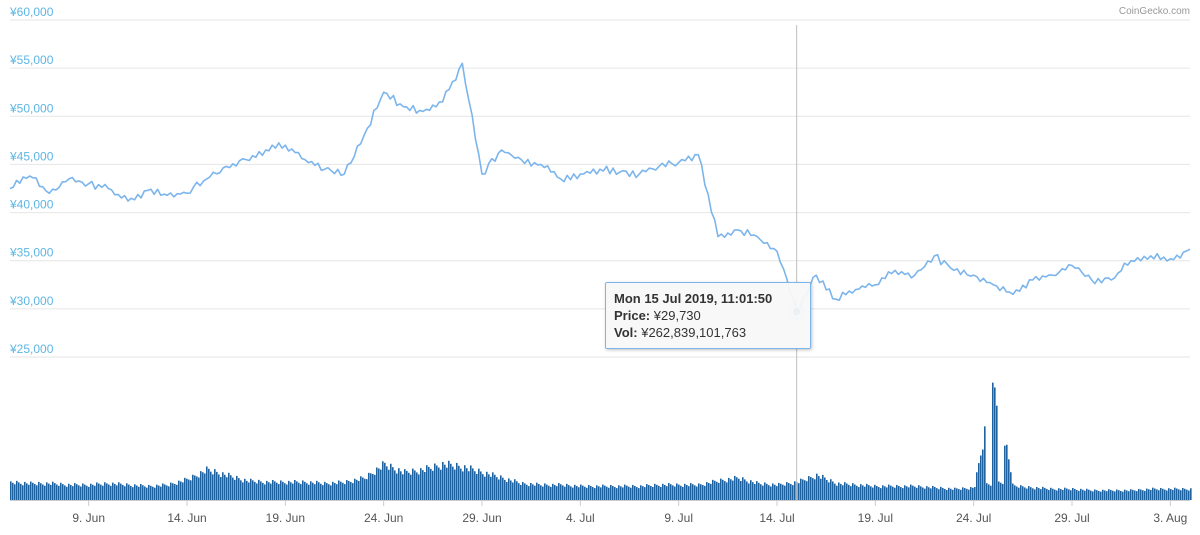 The width and height of the screenshot is (1200, 535). I want to click on x-tick-label: 14. Jul, so click(776, 518).